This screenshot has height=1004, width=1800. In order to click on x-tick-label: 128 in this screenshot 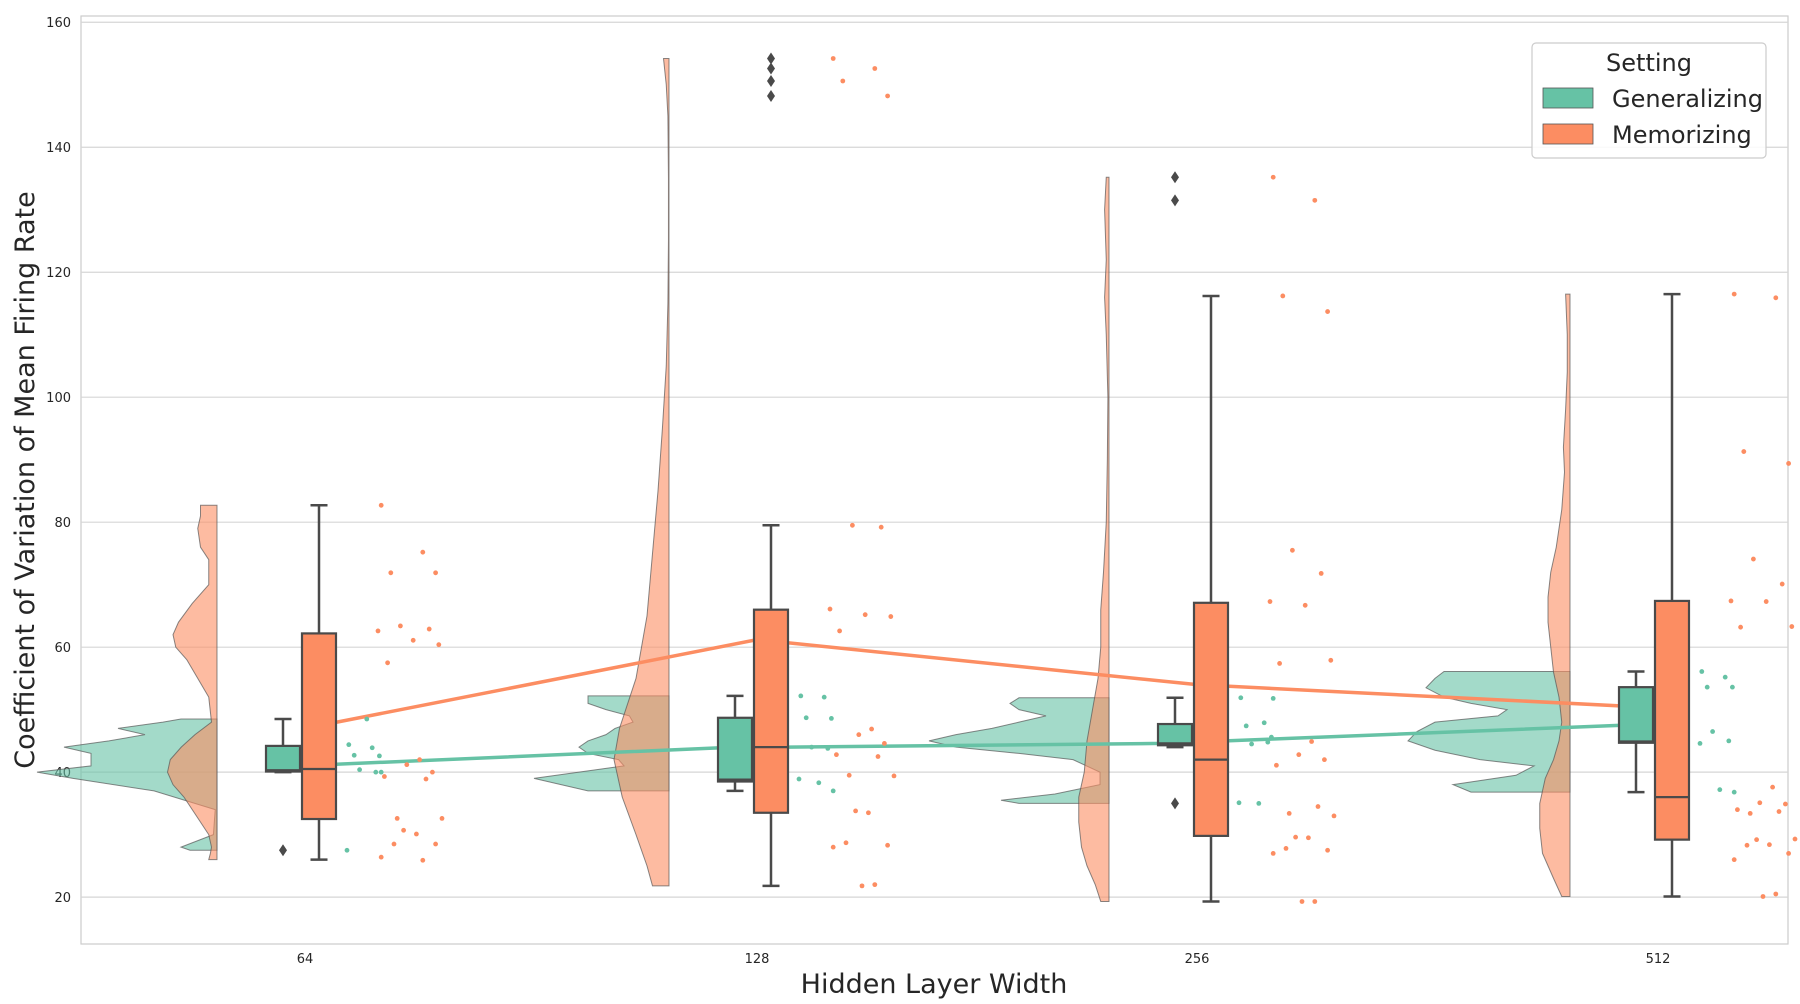, I will do `click(757, 959)`.